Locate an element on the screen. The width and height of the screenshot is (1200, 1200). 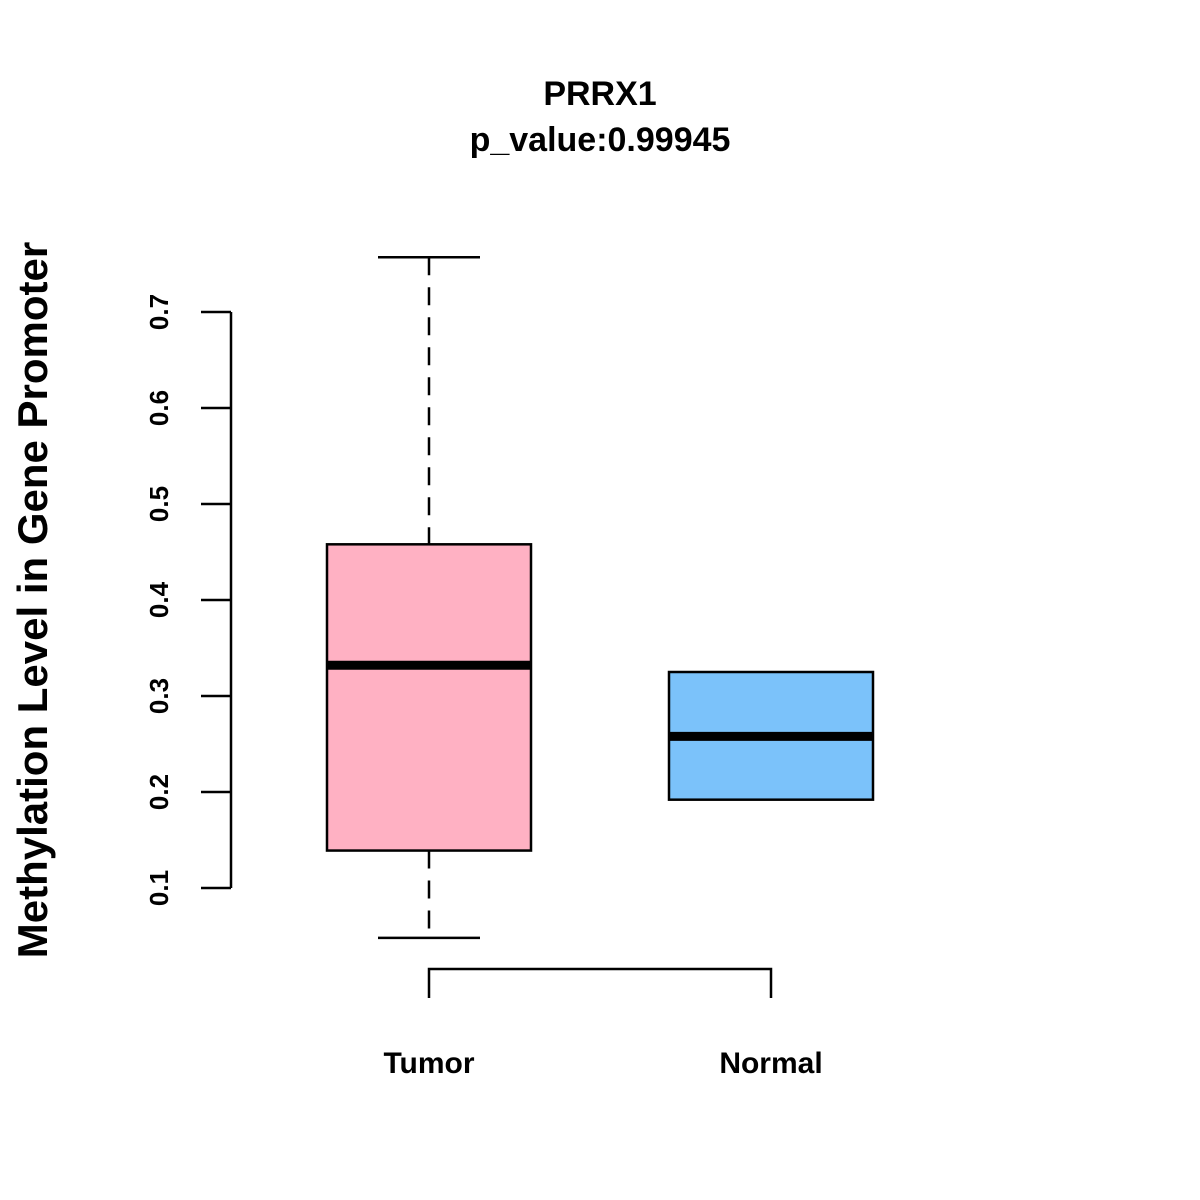
y-tick-label: 0.5 is located at coordinates (159, 504).